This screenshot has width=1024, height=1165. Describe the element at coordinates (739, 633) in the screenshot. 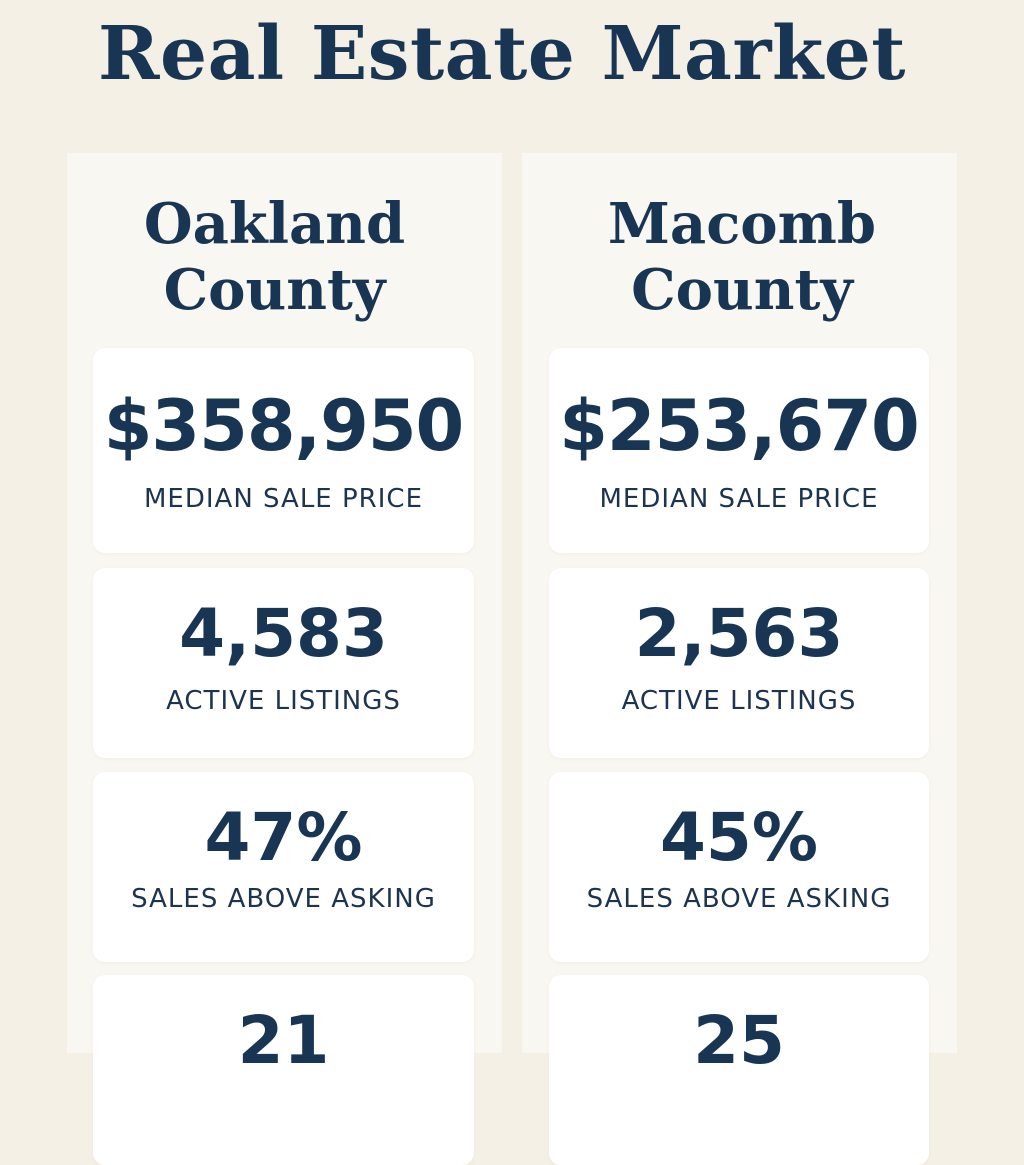

I see `stat-value: 2,563` at that location.